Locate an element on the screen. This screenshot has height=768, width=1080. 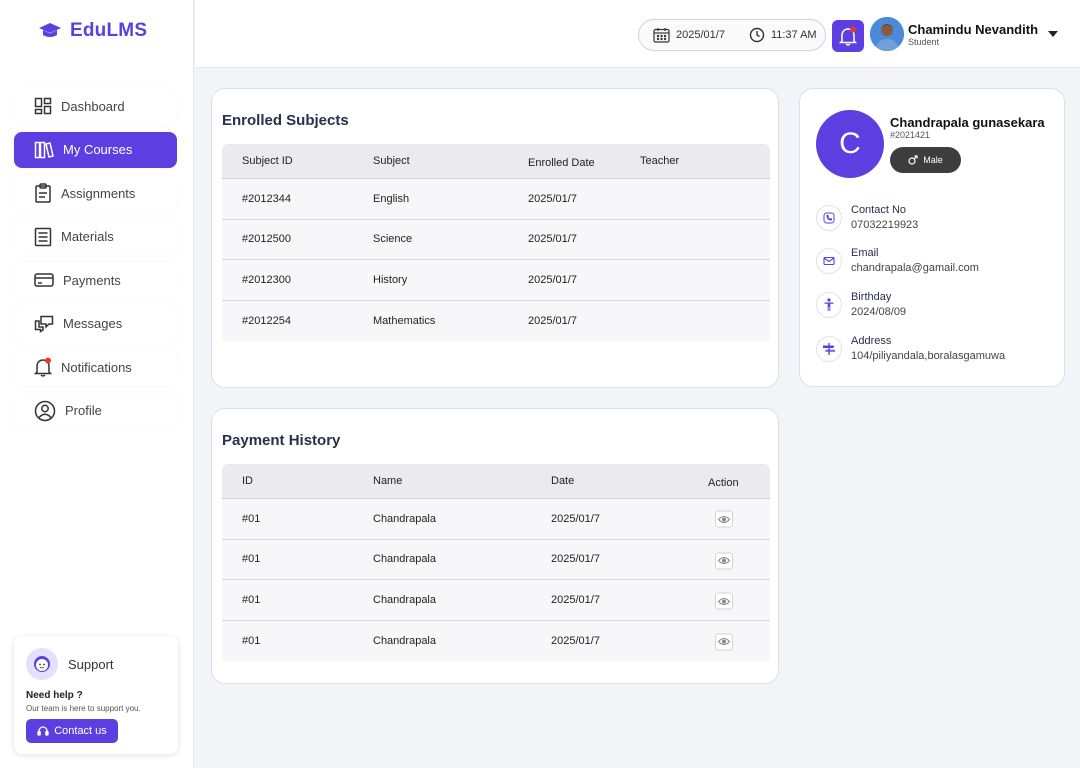
support-agent-icon is located at coordinates (42, 664).